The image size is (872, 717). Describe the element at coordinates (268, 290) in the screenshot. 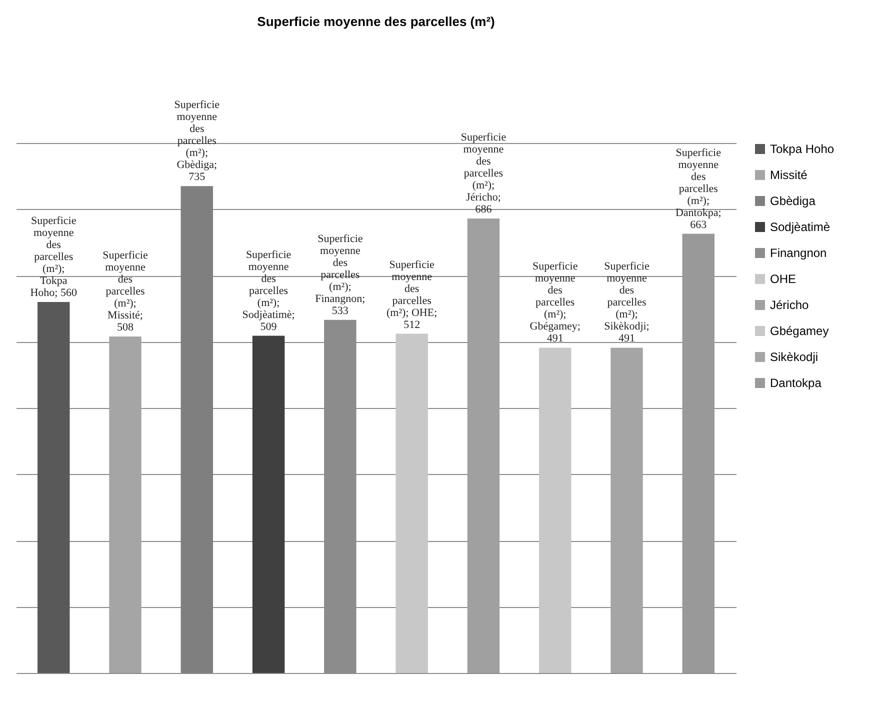

I see `data-label: Superficie moyenne des parcelles (m²); Sodjèatimè; 509` at that location.